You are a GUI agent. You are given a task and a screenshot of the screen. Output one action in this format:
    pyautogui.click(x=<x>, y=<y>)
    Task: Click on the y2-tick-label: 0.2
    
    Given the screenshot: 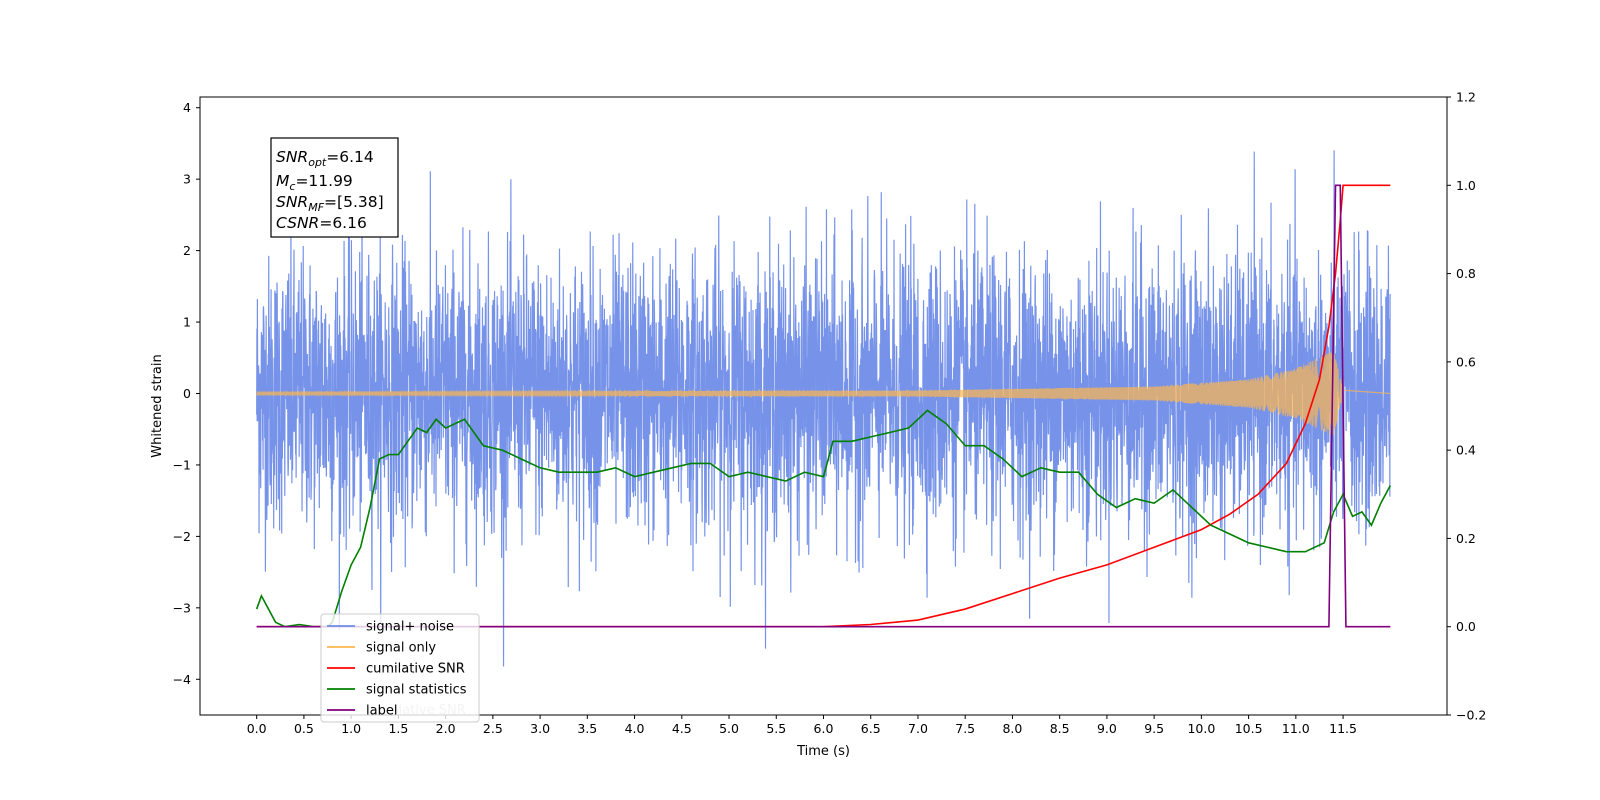 What is the action you would take?
    pyautogui.click(x=1466, y=538)
    